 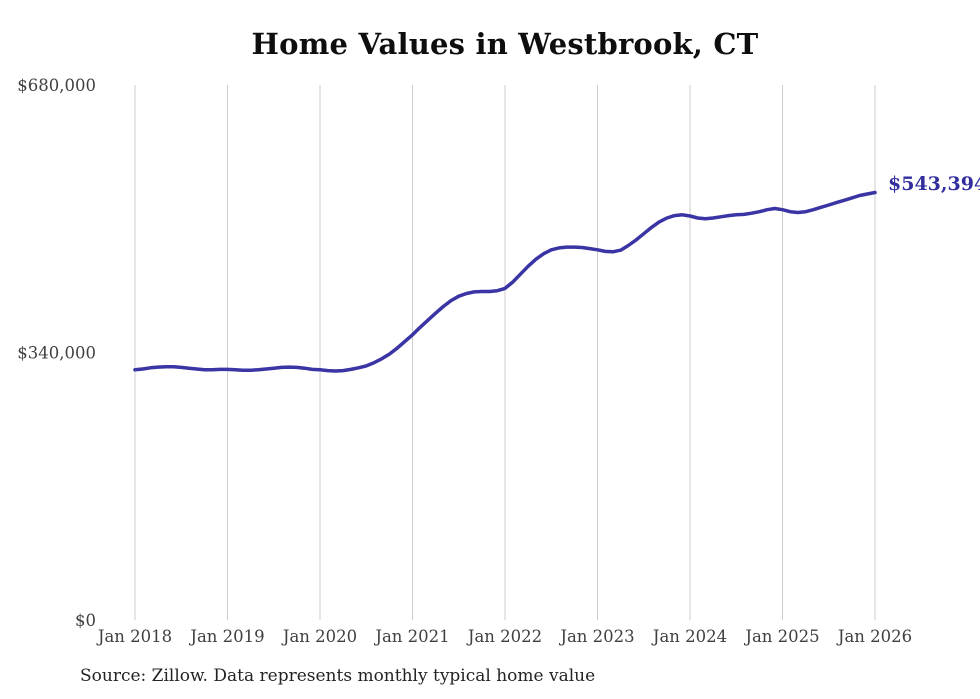 What do you see at coordinates (85, 620) in the screenshot?
I see `y-axis-tick-label: $0` at bounding box center [85, 620].